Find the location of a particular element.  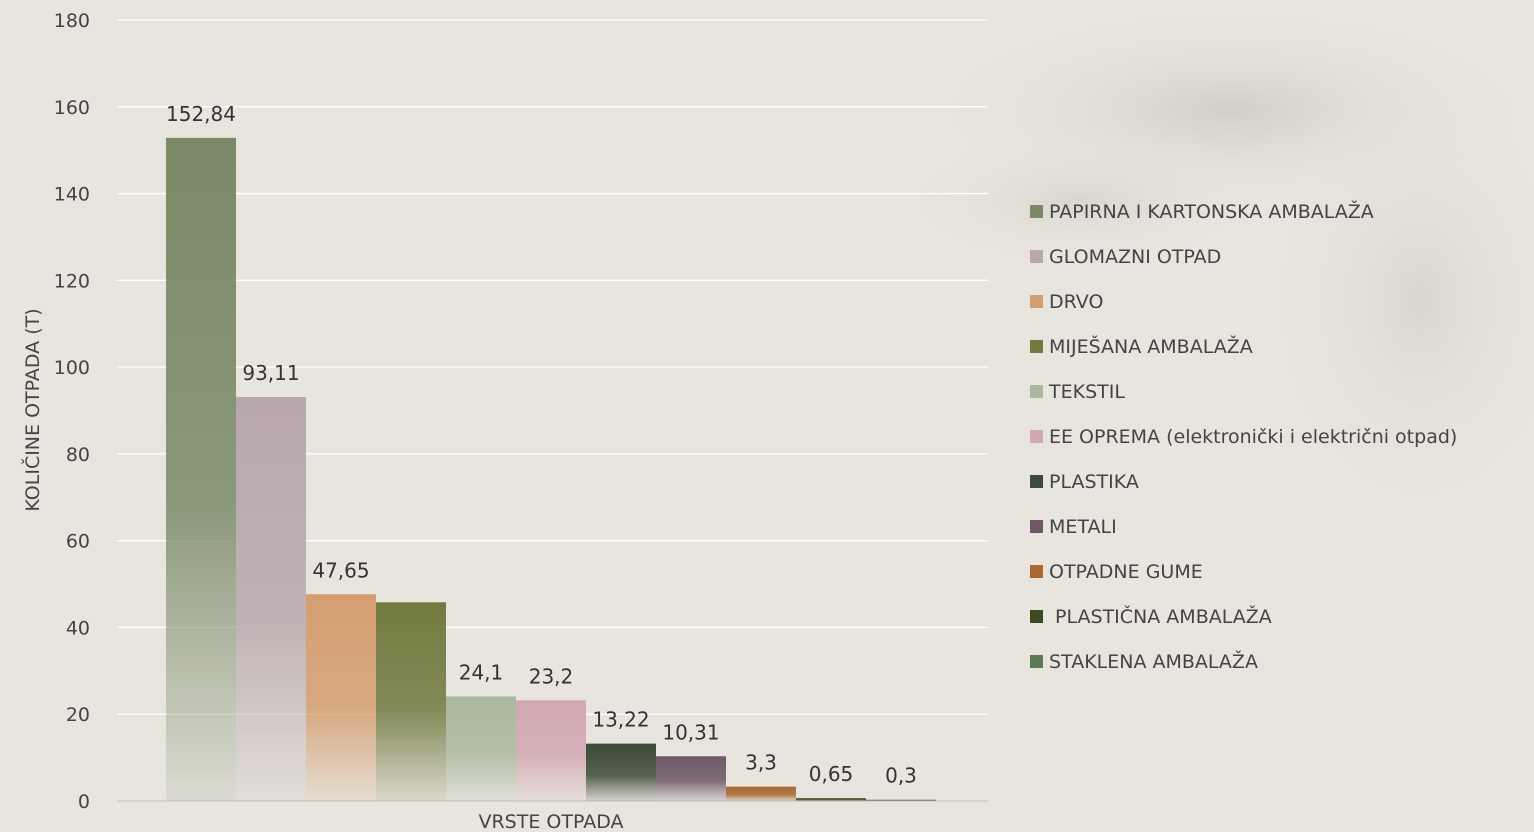

legend-label: GLOMAZNI OTPAD is located at coordinates (1135, 256).